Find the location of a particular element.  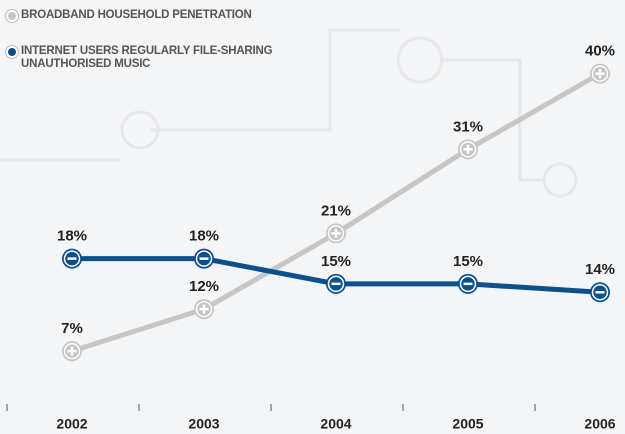

legend-item: BROADBAND HOUSEHOLD PENETRATION is located at coordinates (163, 15).